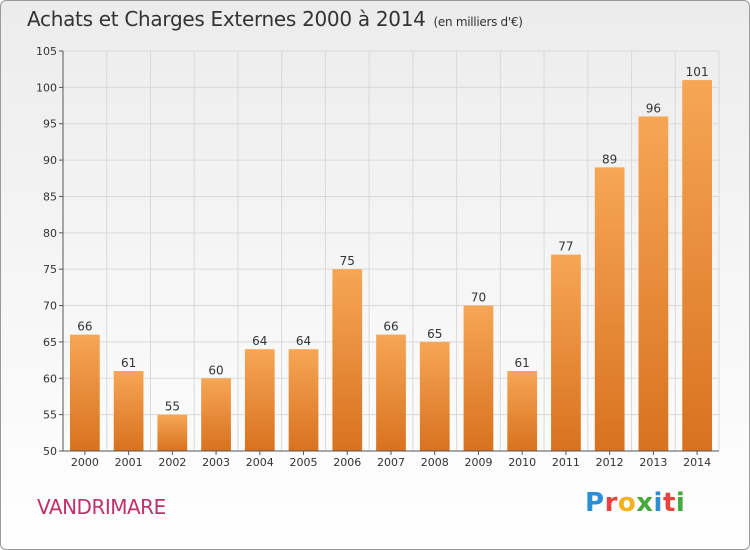 This screenshot has height=550, width=750. Describe the element at coordinates (347, 261) in the screenshot. I see `data-label: 75` at that location.